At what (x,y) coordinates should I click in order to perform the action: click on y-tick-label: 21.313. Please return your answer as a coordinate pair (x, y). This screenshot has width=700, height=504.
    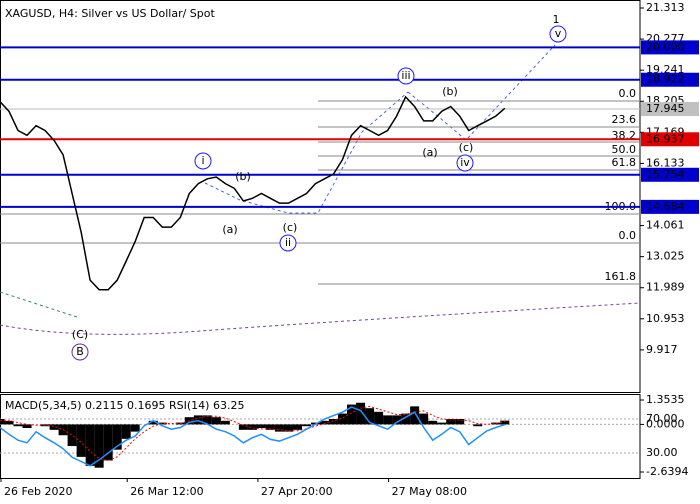
    Looking at the image, I should click on (665, 7).